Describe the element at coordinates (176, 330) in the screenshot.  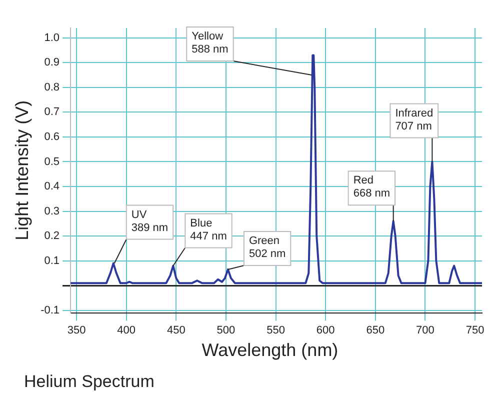
I see `x-tick-label: 450` at that location.